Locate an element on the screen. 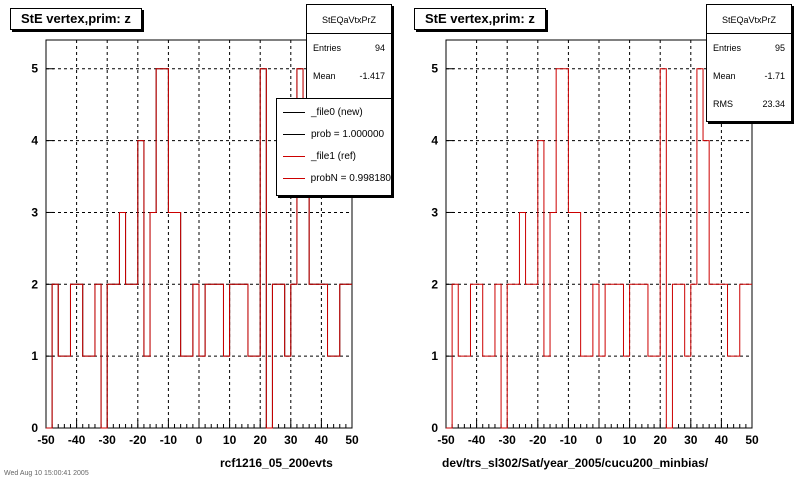  legend-entry: prob = 1.000000 is located at coordinates (334, 134).